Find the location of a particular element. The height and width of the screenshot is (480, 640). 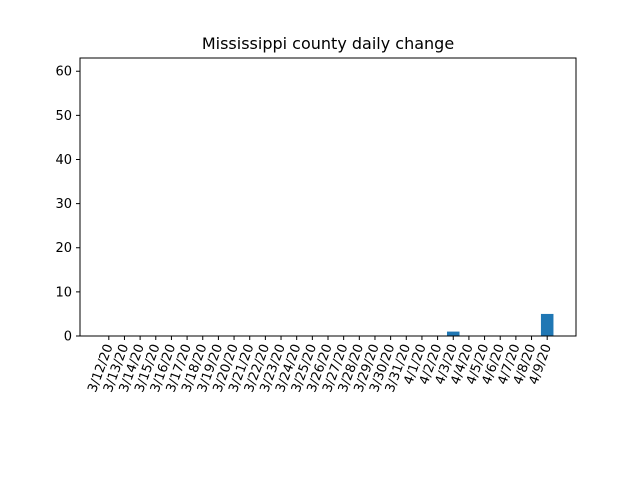

chart-title: Mississippi county daily change is located at coordinates (328, 43).